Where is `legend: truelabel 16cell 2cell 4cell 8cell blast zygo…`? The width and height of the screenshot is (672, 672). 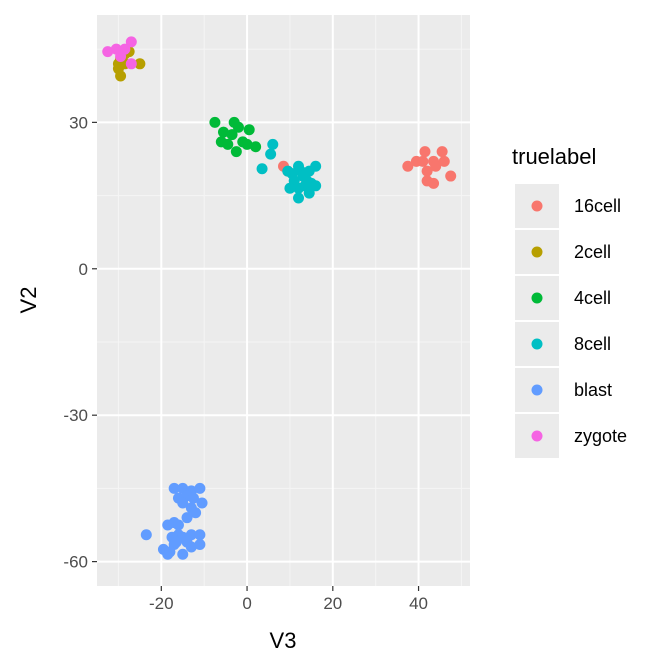
legend: truelabel 16cell 2cell 4cell 8cell blast zygo… is located at coordinates (569, 301).